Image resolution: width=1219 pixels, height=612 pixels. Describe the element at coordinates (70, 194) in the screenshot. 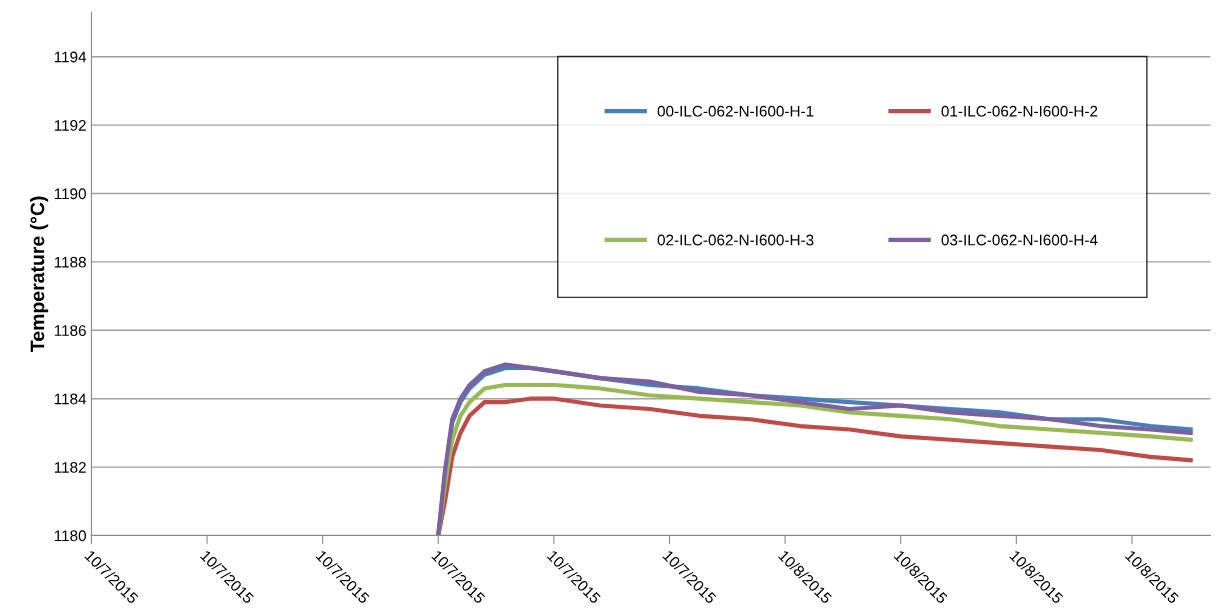

I see `y-tick-label: 1190` at that location.